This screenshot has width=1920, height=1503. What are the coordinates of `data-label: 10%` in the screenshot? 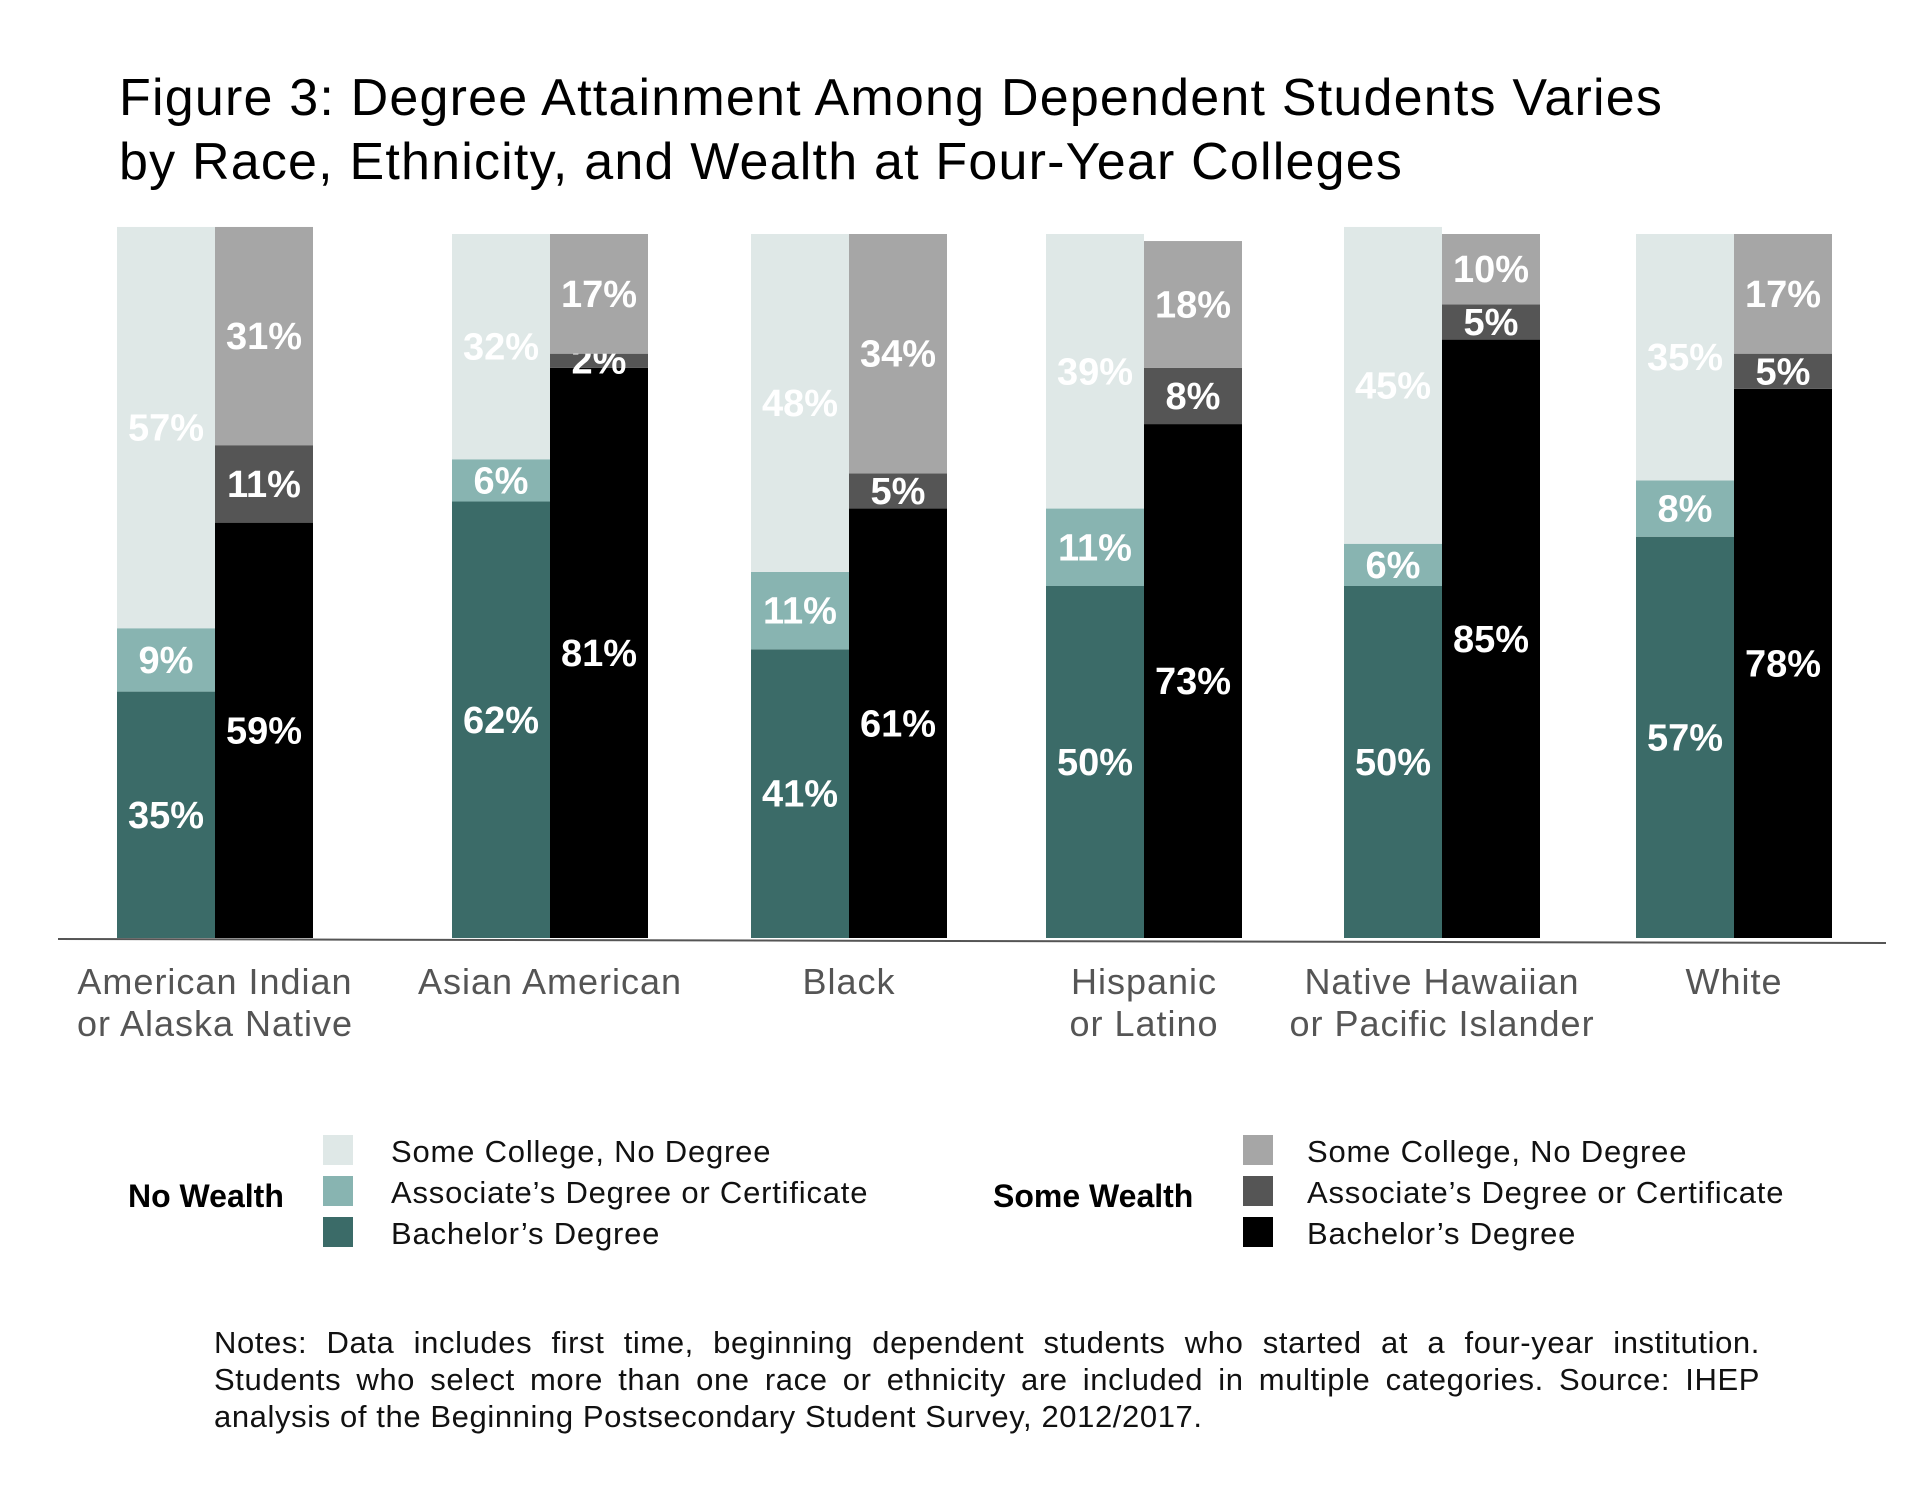 It's located at (1491, 270).